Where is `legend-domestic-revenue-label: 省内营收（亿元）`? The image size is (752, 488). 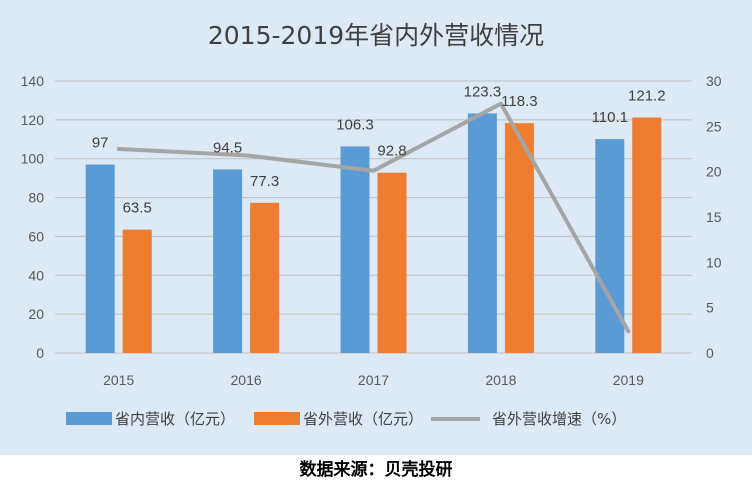
legend-domestic-revenue-label: 省内营收（亿元） is located at coordinates (175, 419).